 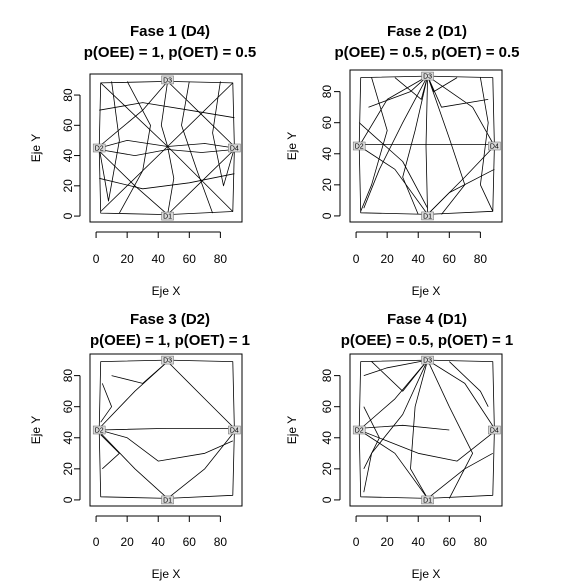 What do you see at coordinates (427, 31) in the screenshot?
I see `chart-title-line1: Fase 2 (D1)` at bounding box center [427, 31].